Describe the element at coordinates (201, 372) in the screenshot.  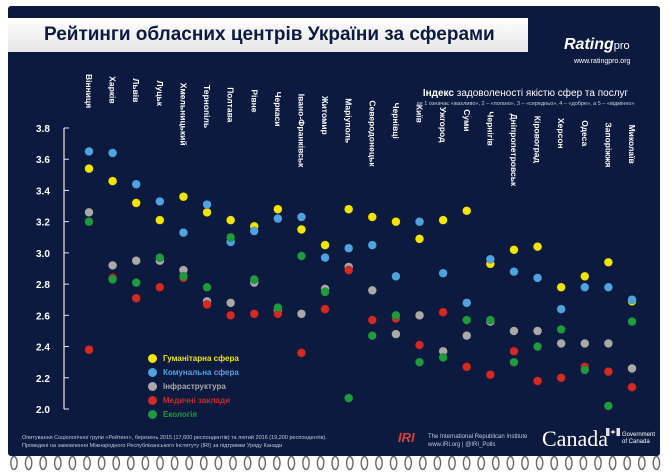
I see `legend-label: Комунальна сфера` at that location.